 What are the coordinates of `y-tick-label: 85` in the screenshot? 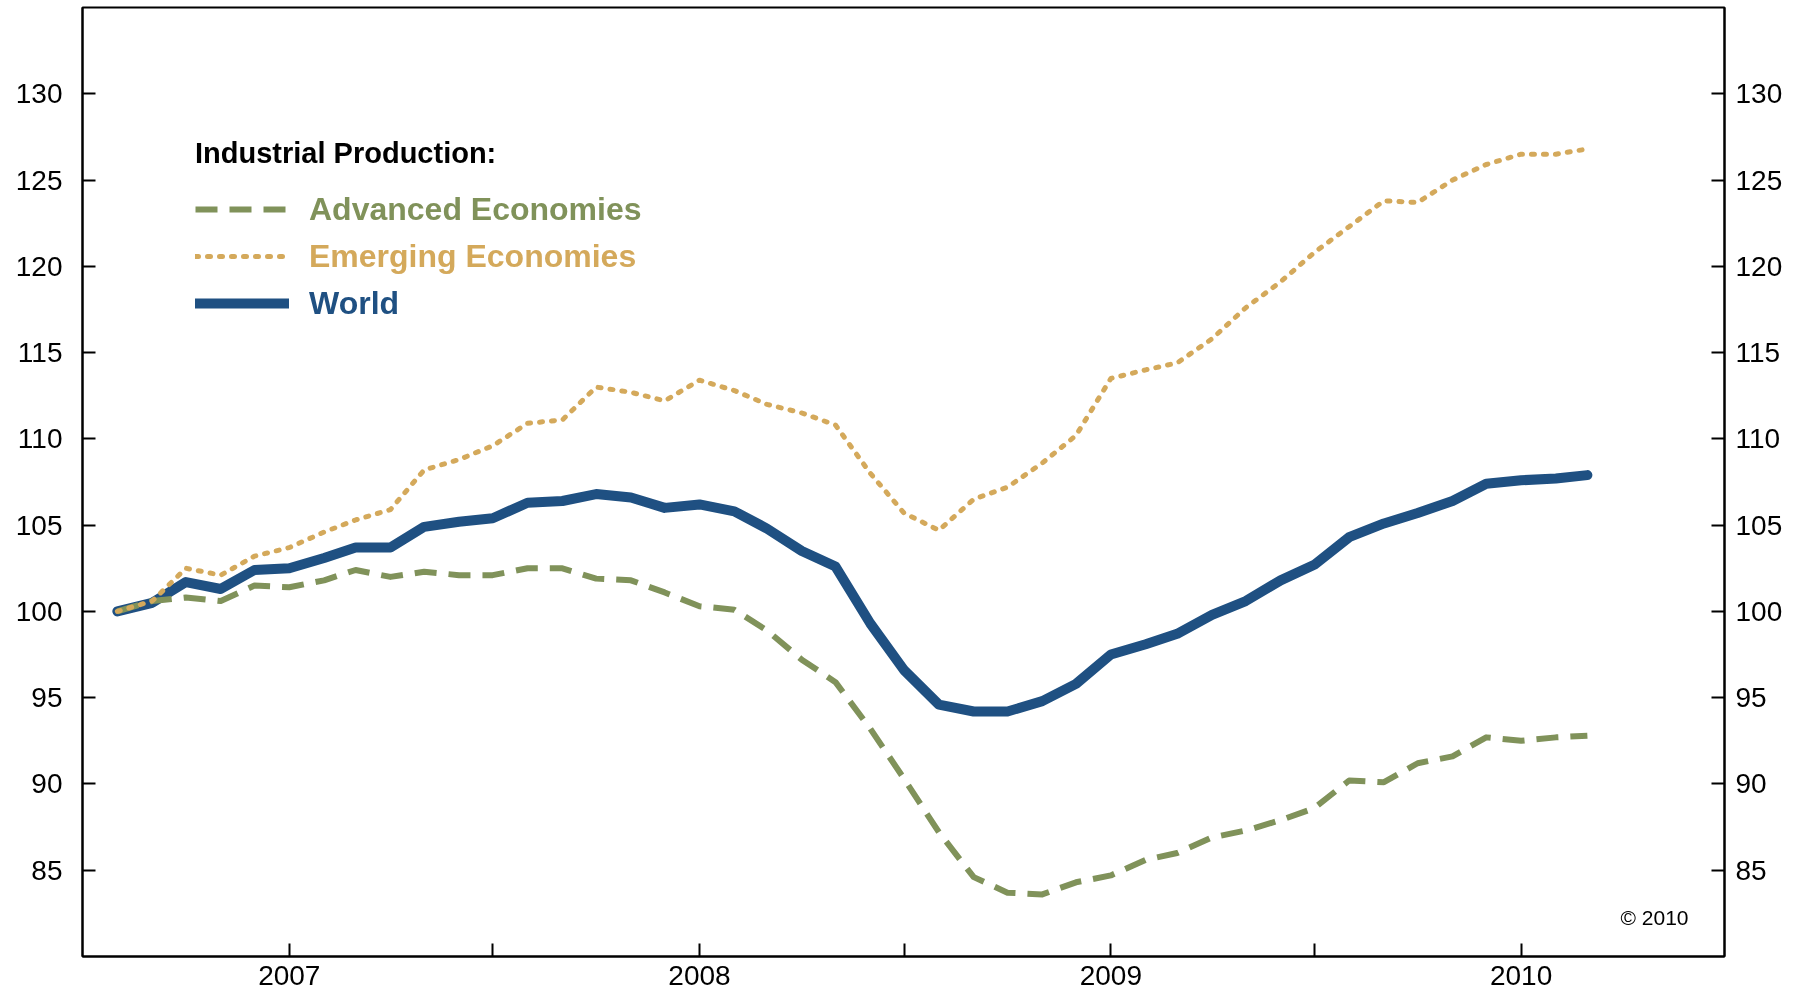 It's located at (47, 870).